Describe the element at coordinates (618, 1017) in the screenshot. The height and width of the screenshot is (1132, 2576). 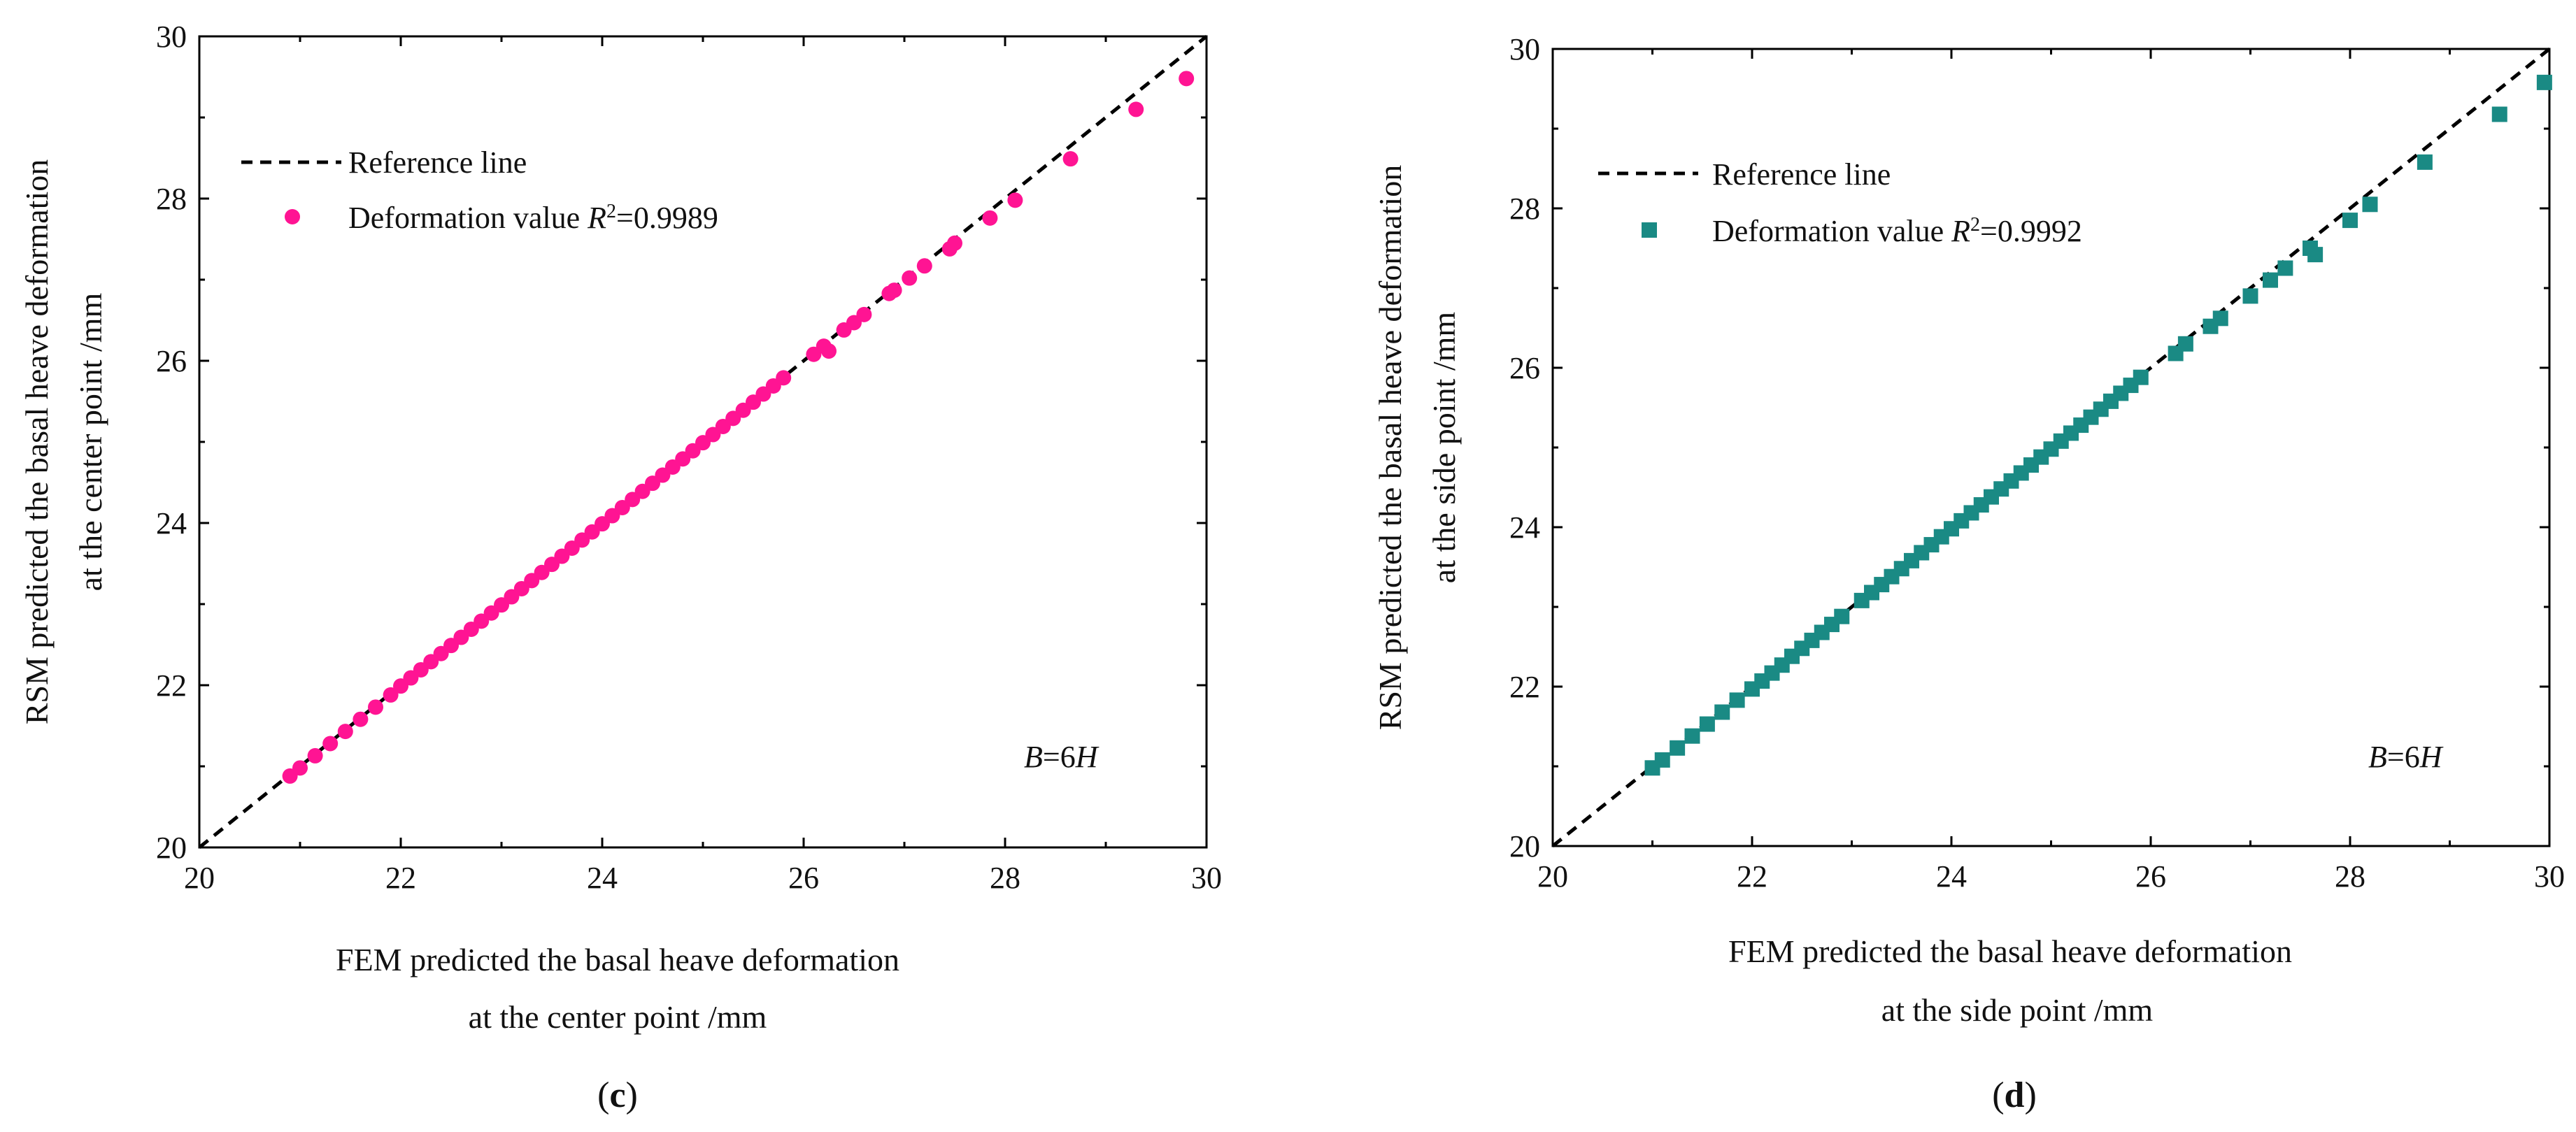
I see `x-axis-title-line2: at the center point /mm` at that location.